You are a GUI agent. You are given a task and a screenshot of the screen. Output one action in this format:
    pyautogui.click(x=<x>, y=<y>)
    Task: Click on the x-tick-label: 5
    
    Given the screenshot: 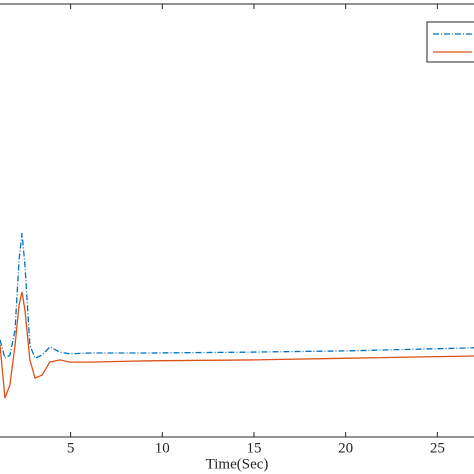 What is the action you would take?
    pyautogui.click(x=71, y=448)
    